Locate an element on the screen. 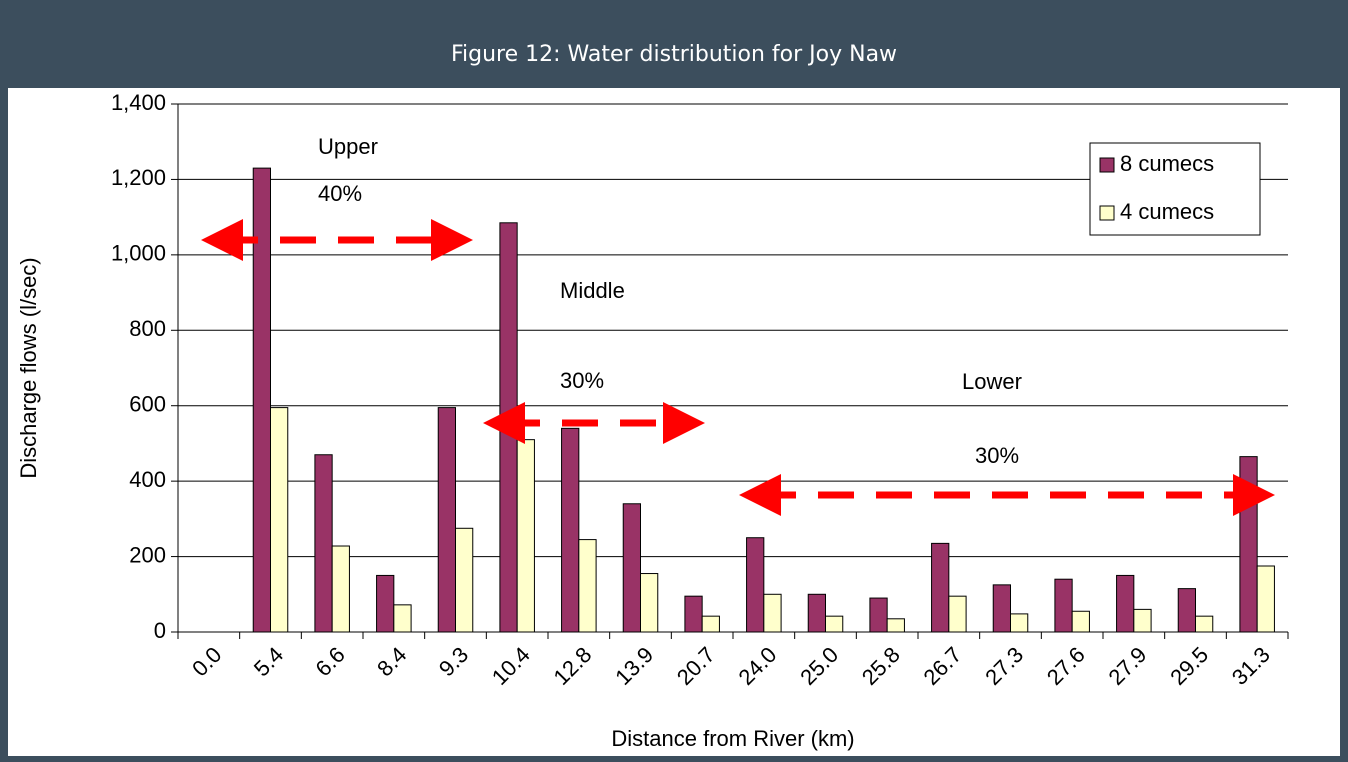 This screenshot has width=1348, height=762. y-tick-label: 600 is located at coordinates (147, 404).